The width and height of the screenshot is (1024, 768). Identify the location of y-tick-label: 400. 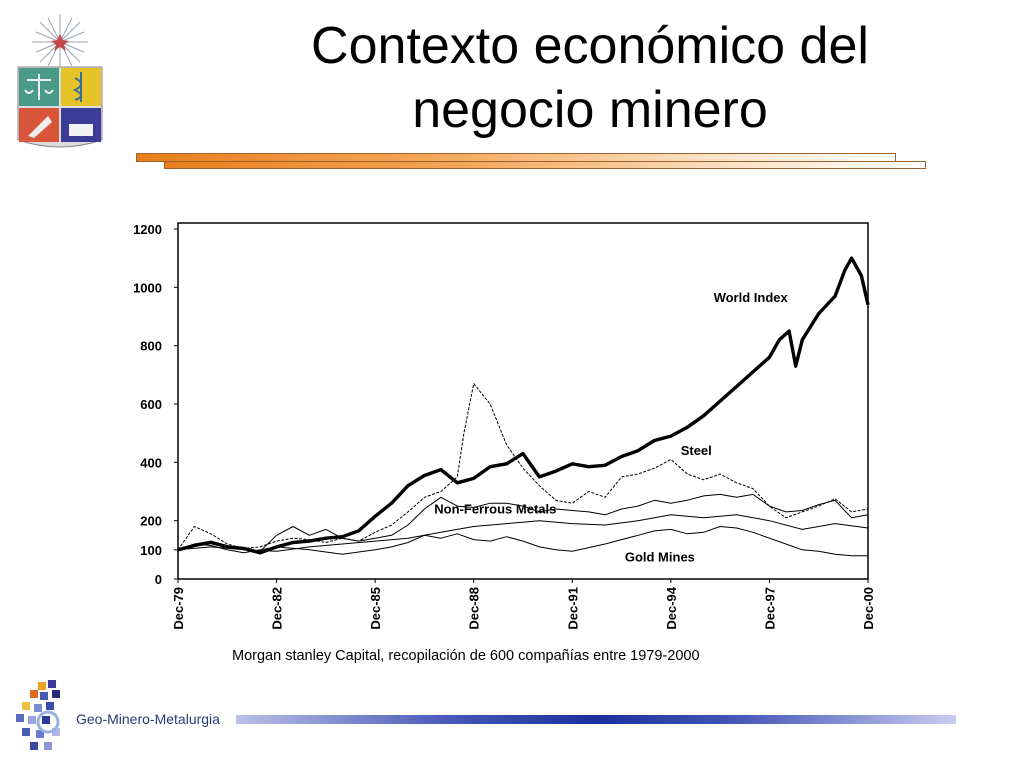
(151, 462).